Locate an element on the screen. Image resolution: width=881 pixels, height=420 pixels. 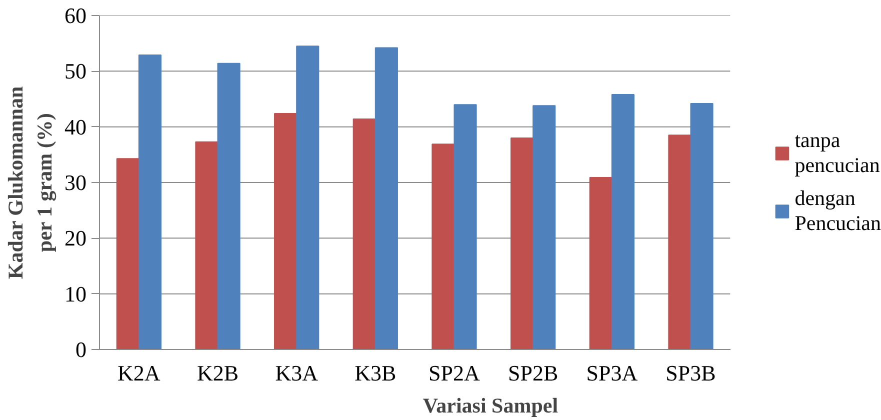
y-tick-label: 30 is located at coordinates (75, 182).